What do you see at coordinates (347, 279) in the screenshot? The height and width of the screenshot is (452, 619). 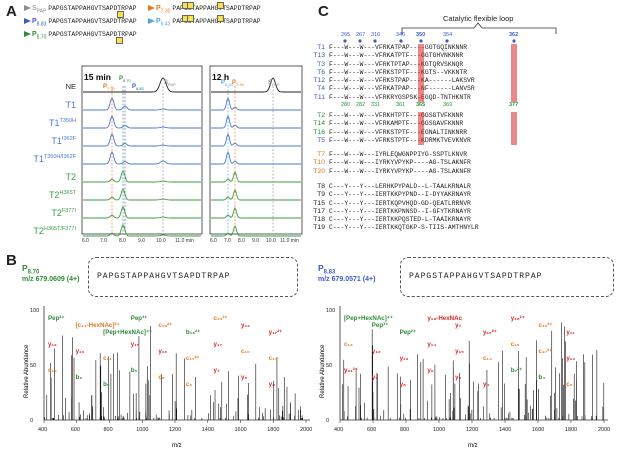 I see `b-right-mz: m/z 679.0571 (4+)` at bounding box center [347, 279].